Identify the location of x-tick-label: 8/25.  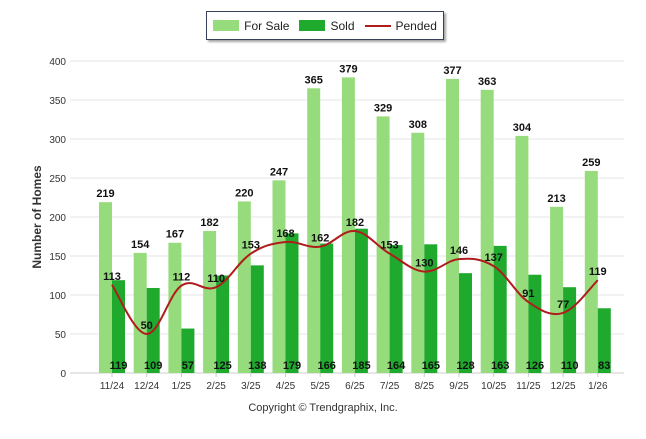
(425, 386).